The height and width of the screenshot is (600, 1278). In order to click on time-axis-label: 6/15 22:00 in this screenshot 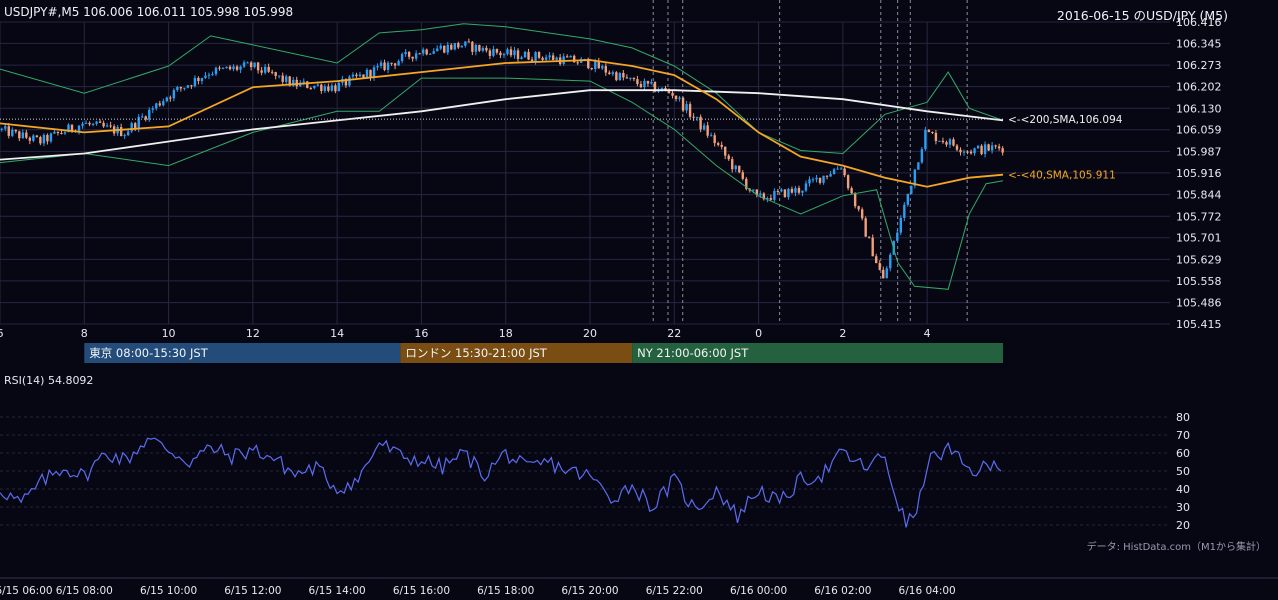, I will do `click(674, 591)`.